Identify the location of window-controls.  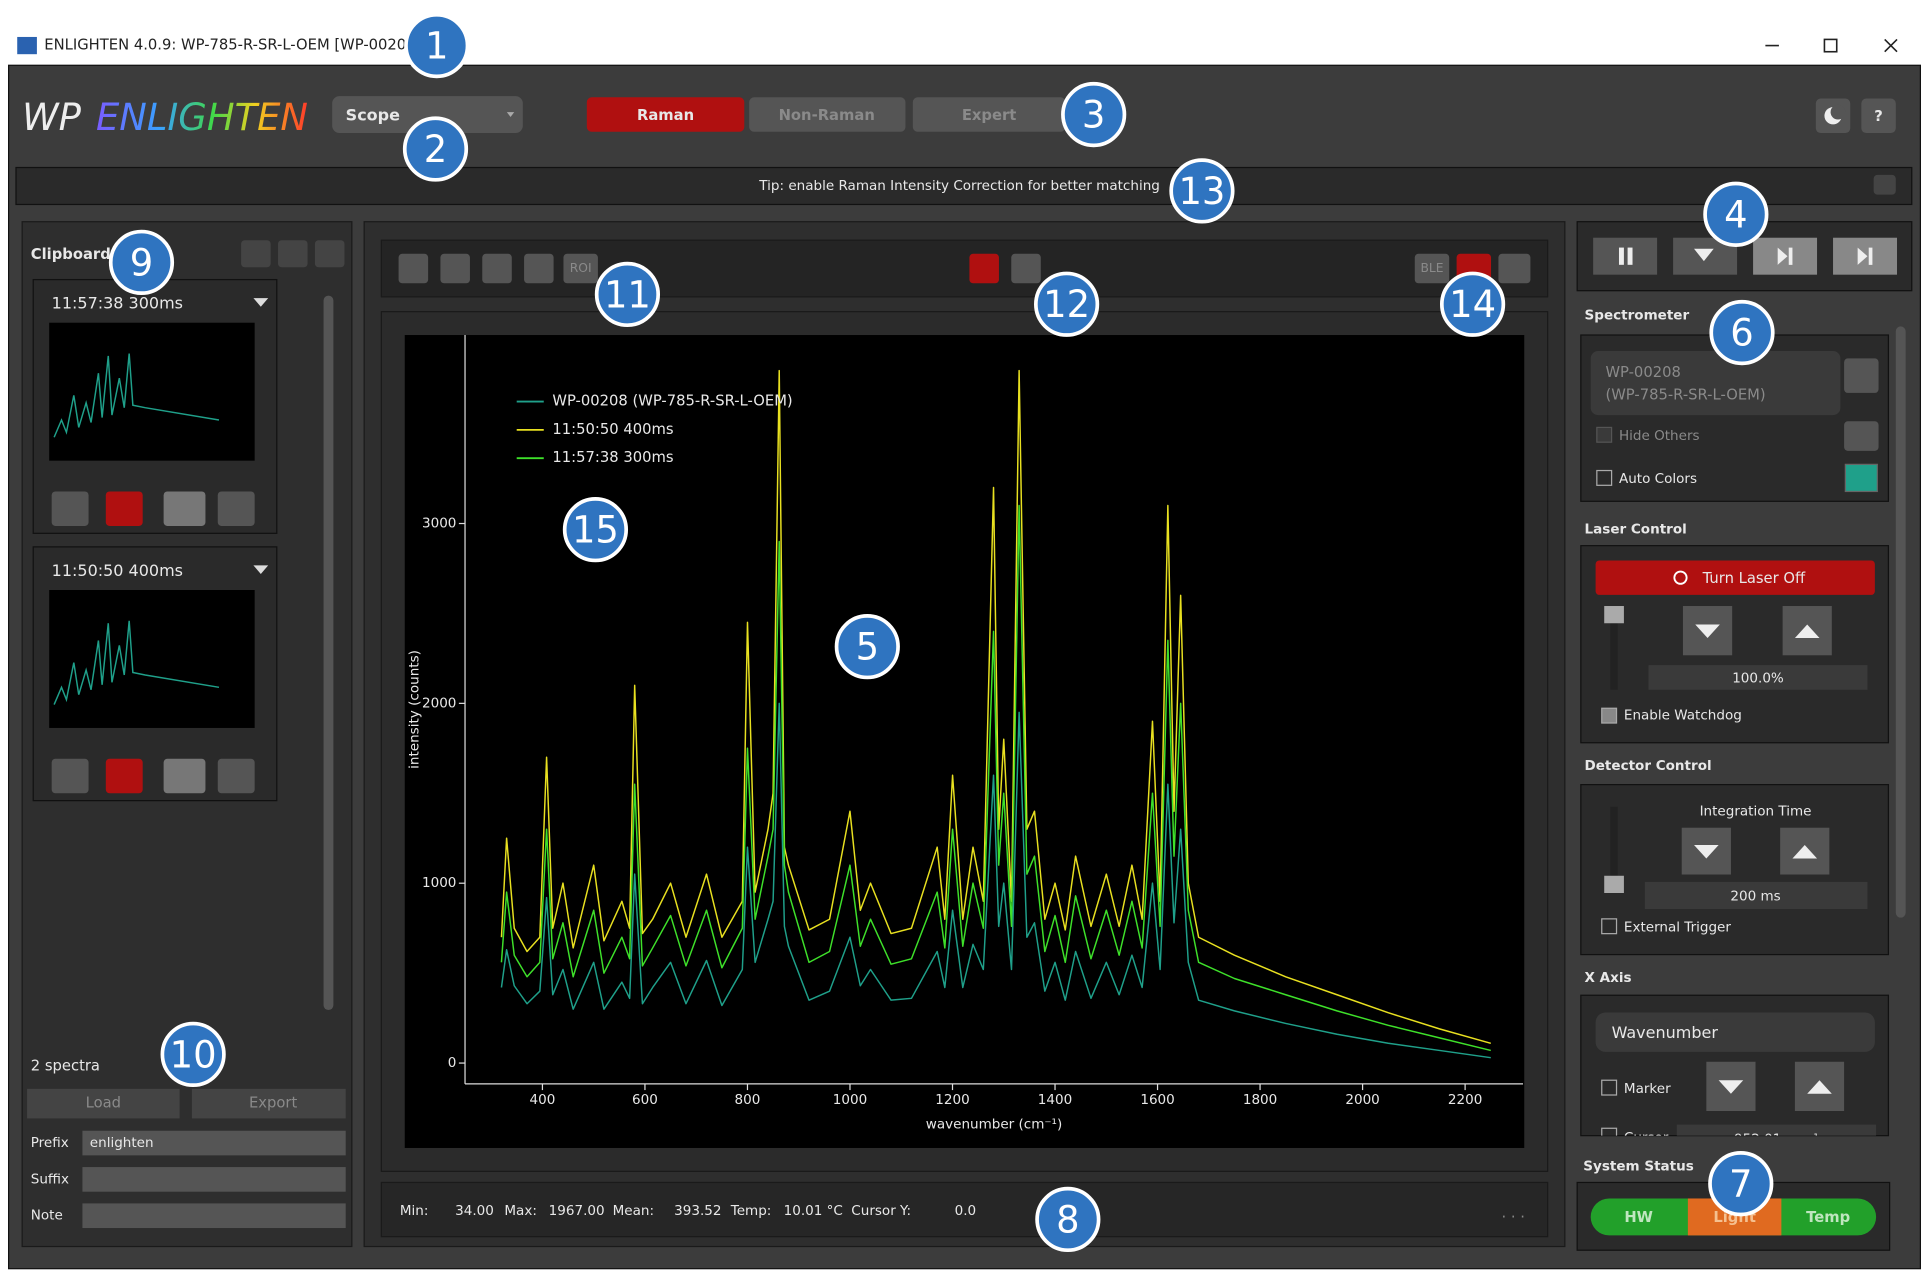
(1831, 45).